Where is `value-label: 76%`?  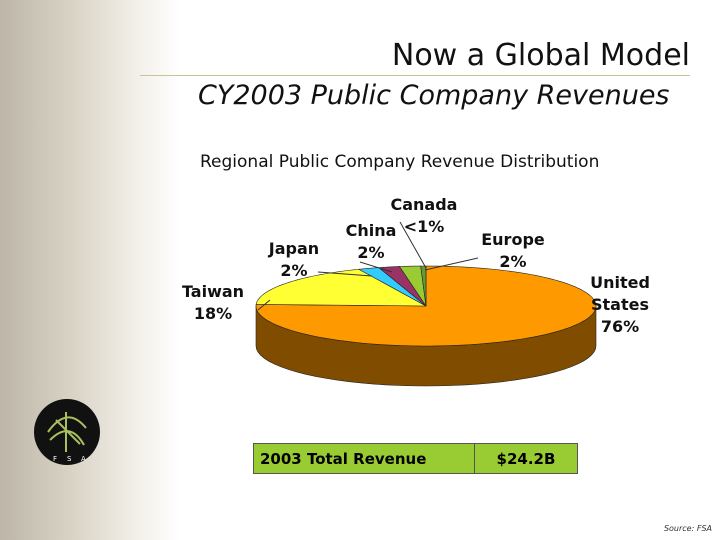 value-label: 76% is located at coordinates (620, 326).